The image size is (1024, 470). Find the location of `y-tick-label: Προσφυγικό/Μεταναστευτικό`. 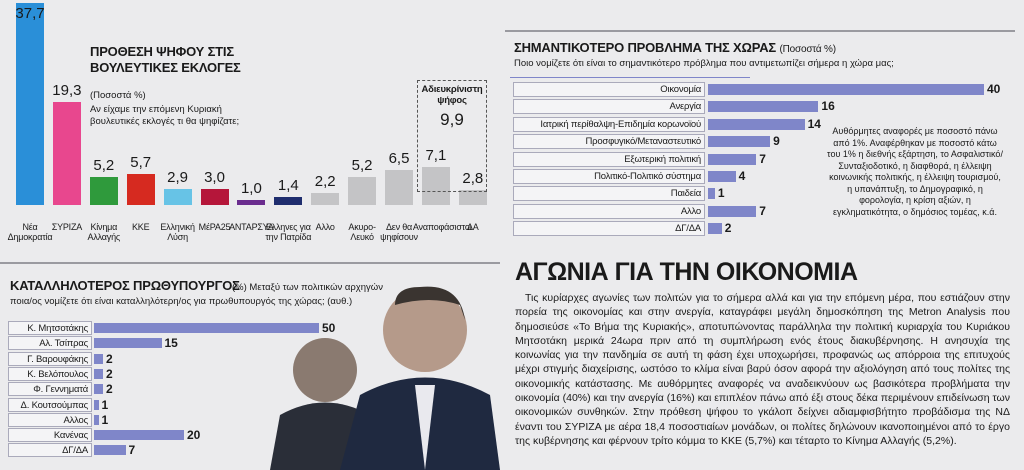

y-tick-label: Προσφυγικό/Μεταναστευτικό is located at coordinates (609, 142).